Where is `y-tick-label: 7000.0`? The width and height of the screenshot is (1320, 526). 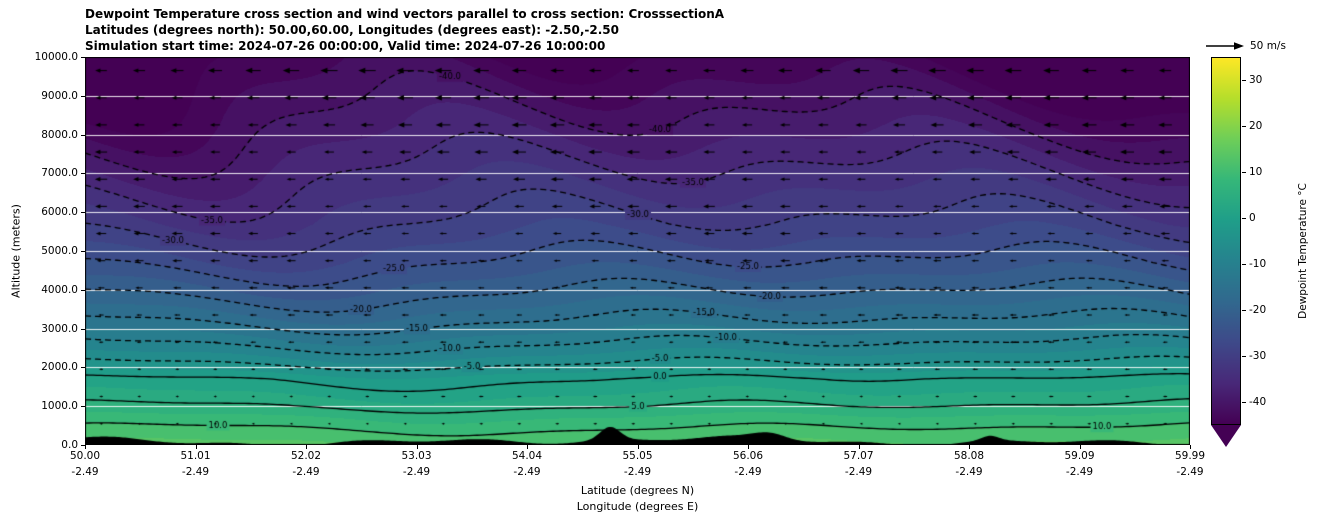
y-tick-label: 7000.0 is located at coordinates (59, 173).